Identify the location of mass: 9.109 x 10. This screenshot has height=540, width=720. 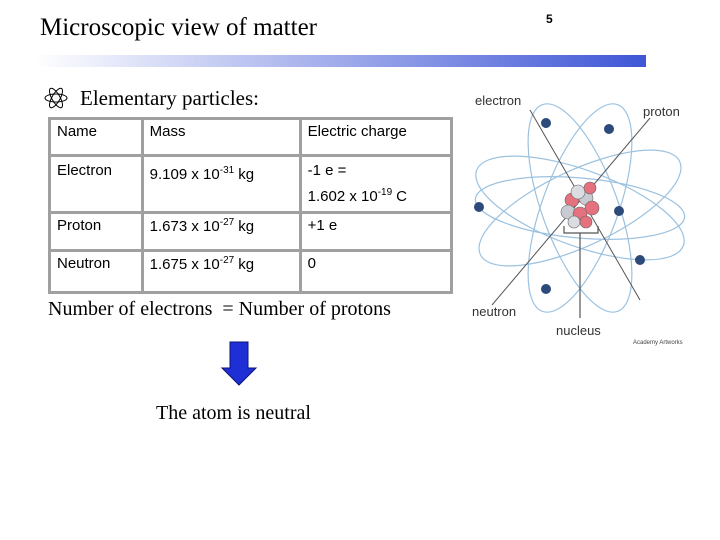
(184, 174).